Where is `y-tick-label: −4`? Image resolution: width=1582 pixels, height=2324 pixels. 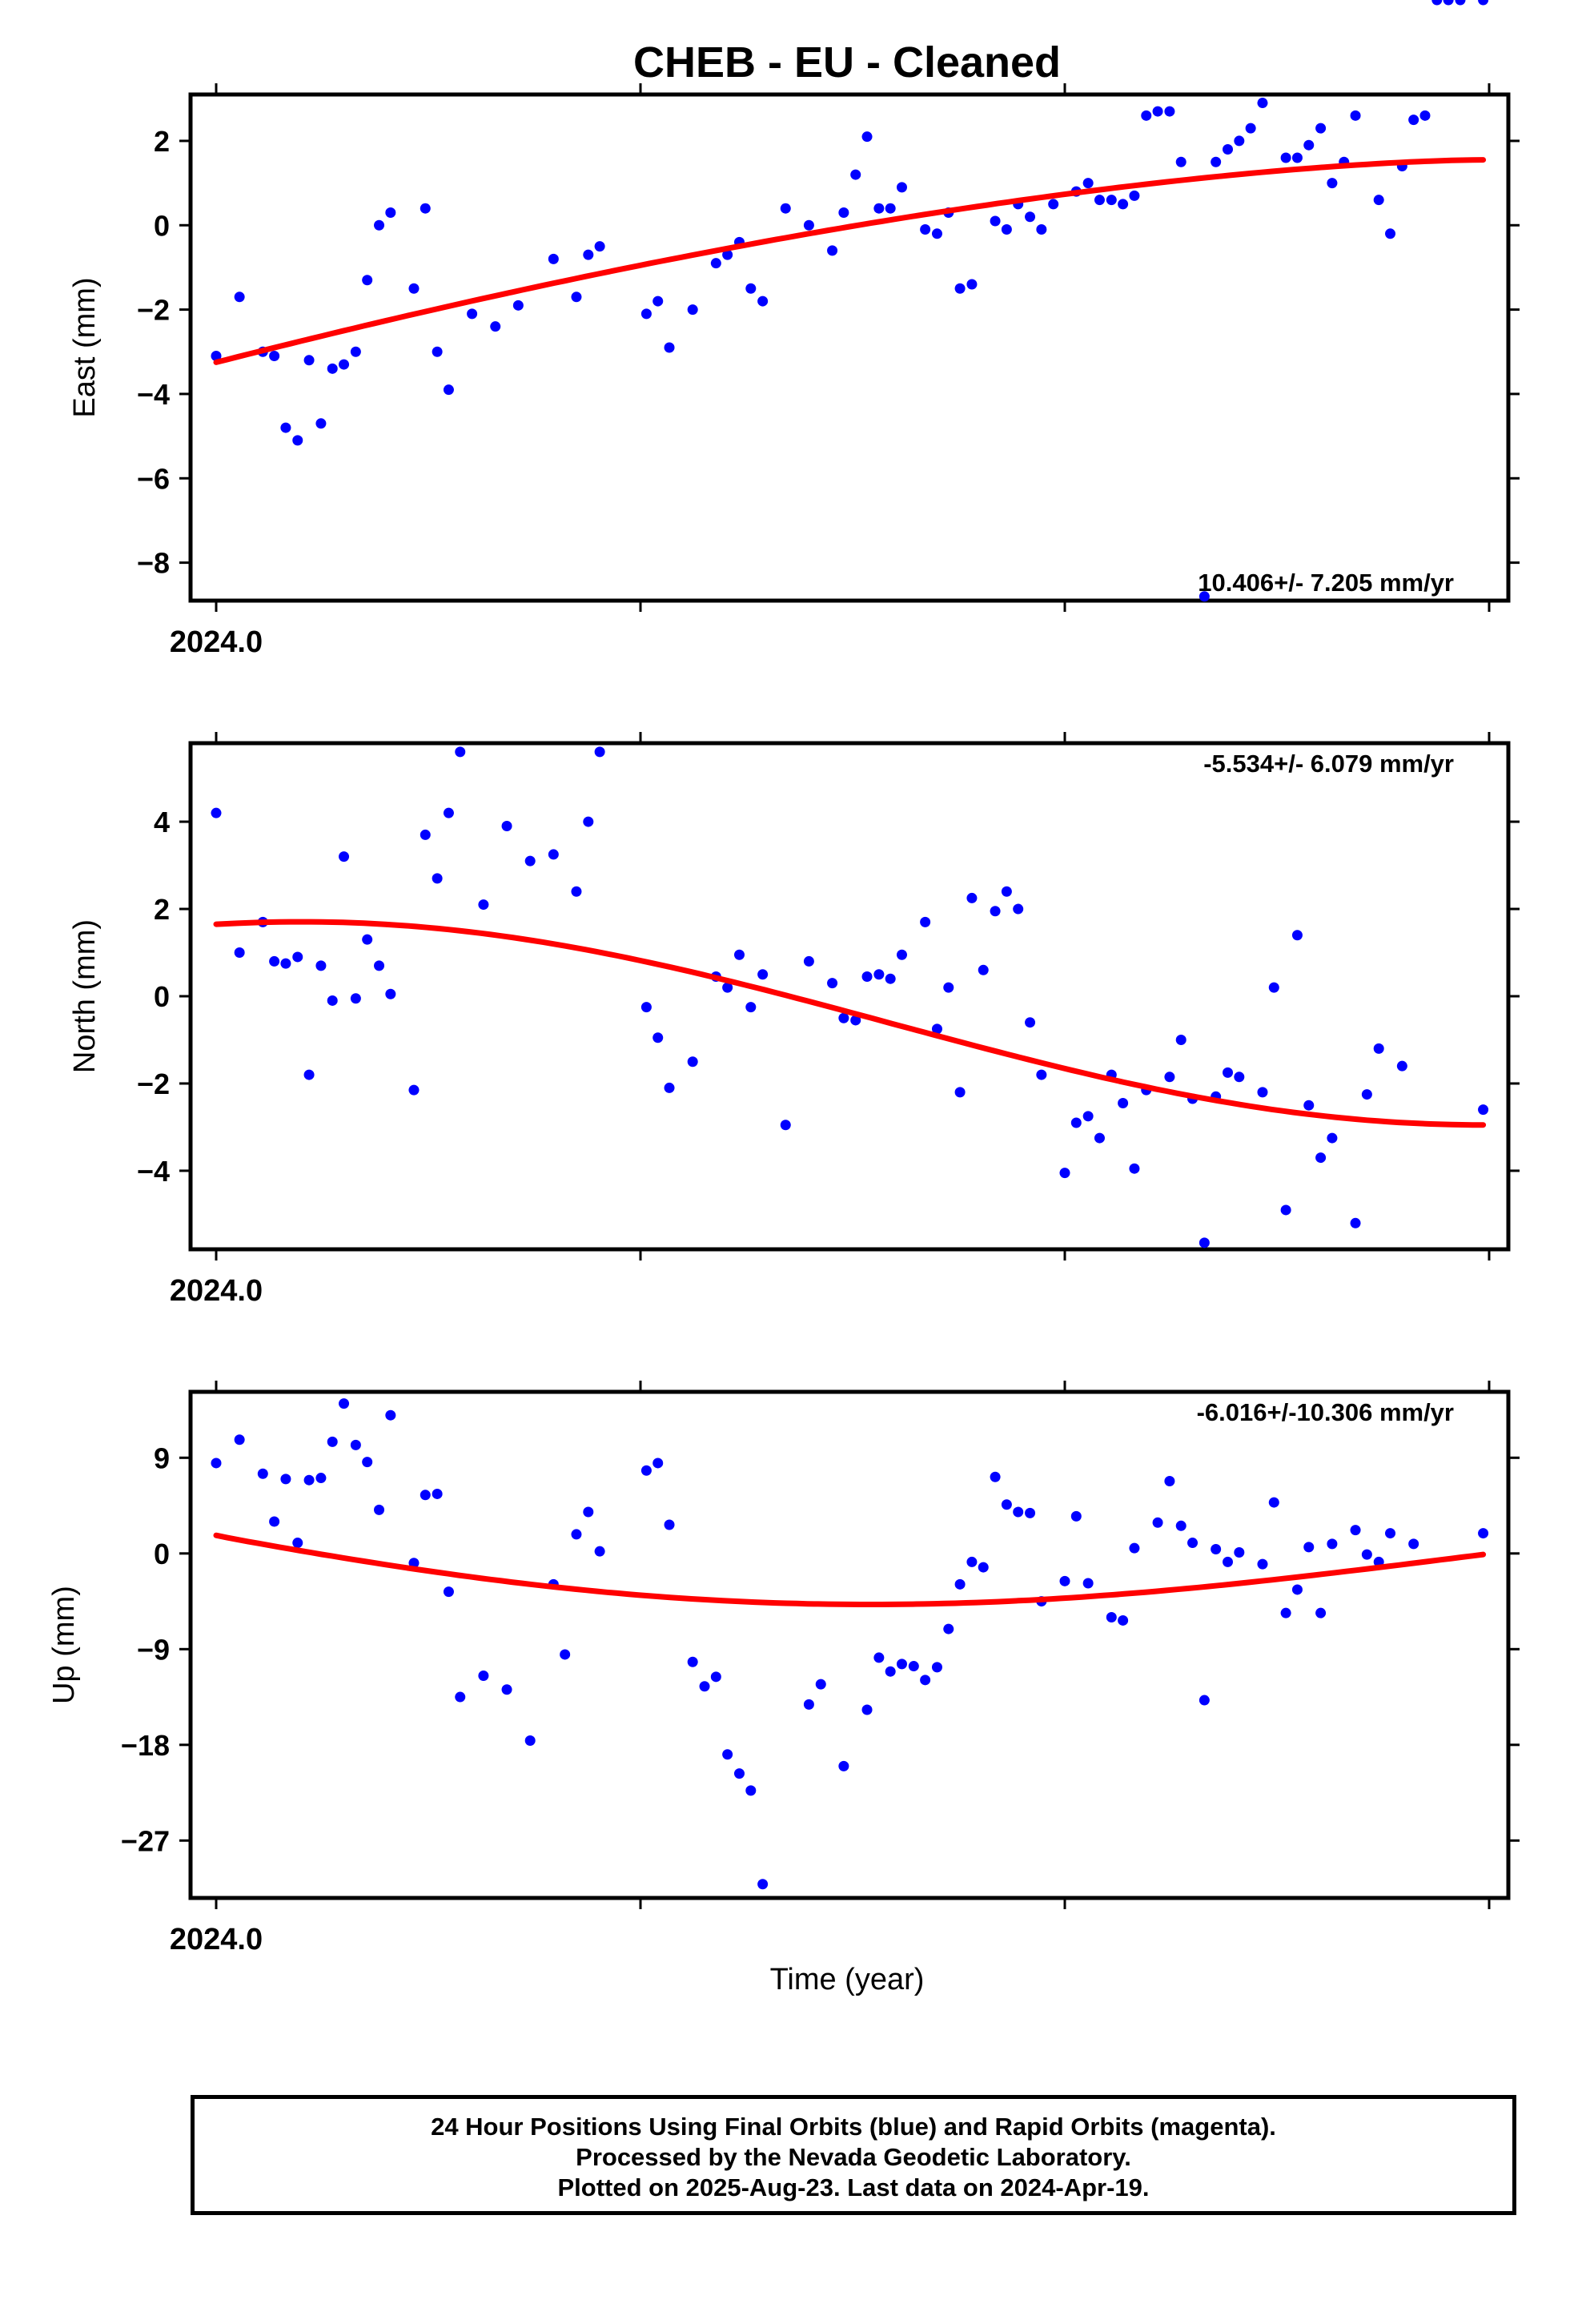
y-tick-label: −4 is located at coordinates (154, 1171).